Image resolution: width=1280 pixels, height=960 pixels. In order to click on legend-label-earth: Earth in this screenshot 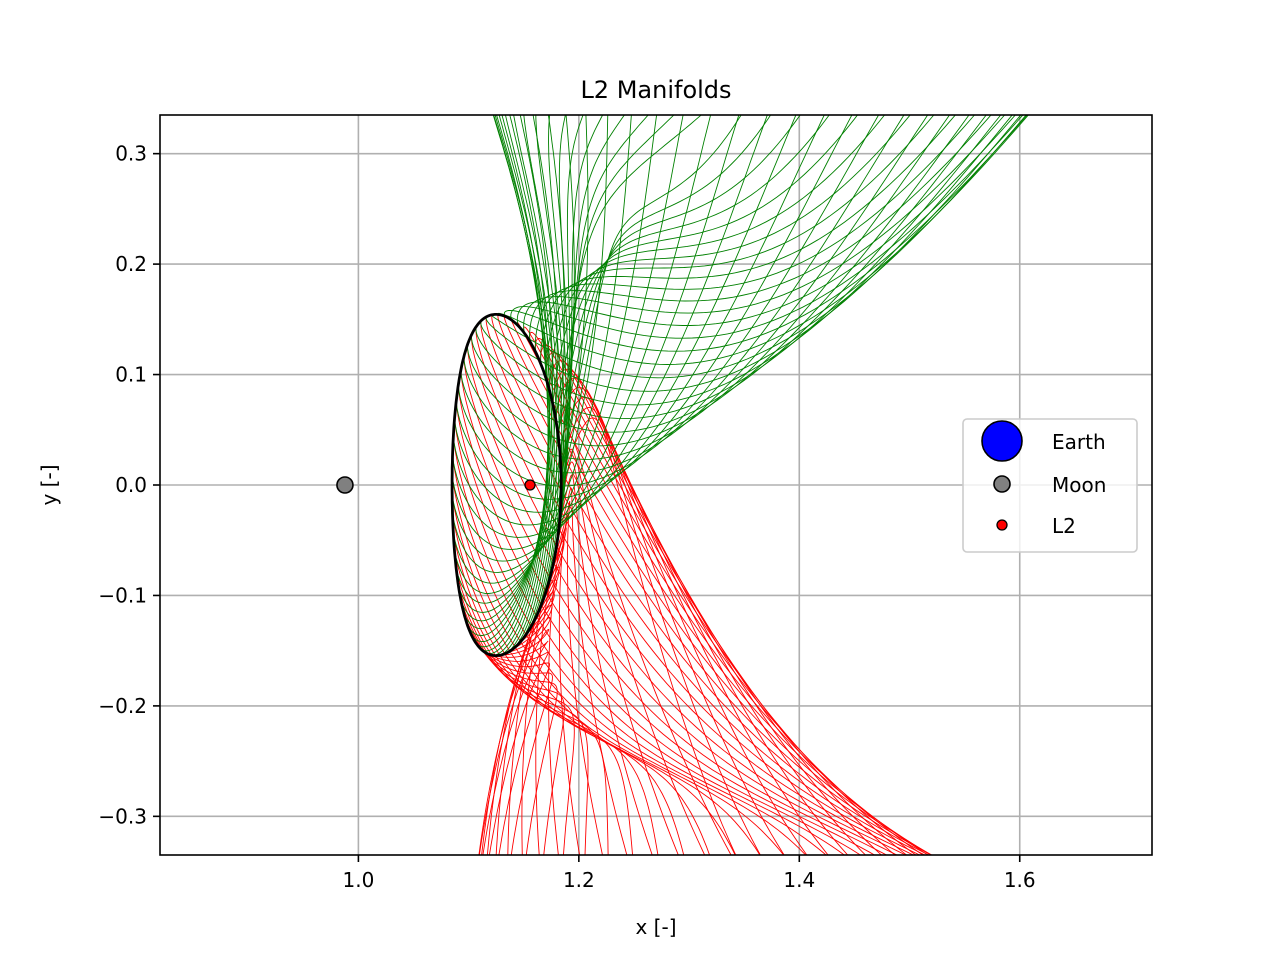, I will do `click(1079, 442)`.